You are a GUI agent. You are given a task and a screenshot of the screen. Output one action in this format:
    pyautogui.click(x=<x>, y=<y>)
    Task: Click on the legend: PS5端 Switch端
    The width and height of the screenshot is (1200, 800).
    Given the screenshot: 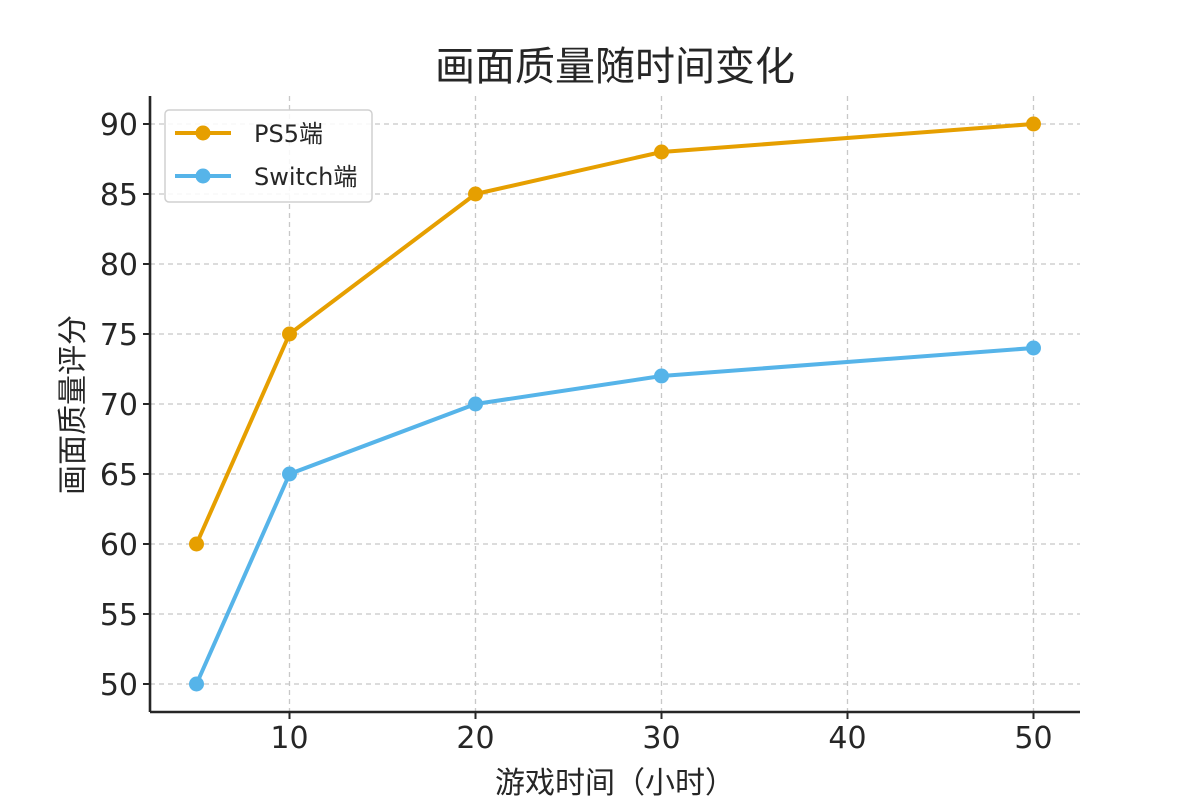 What is the action you would take?
    pyautogui.click(x=268, y=156)
    